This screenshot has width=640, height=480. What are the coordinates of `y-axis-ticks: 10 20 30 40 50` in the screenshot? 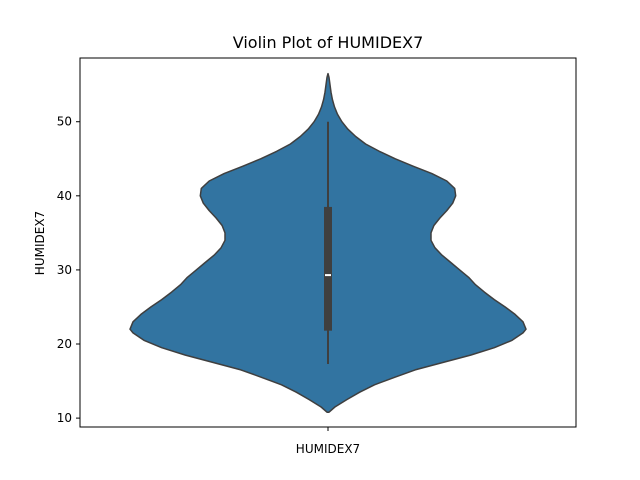 It's located at (68, 270).